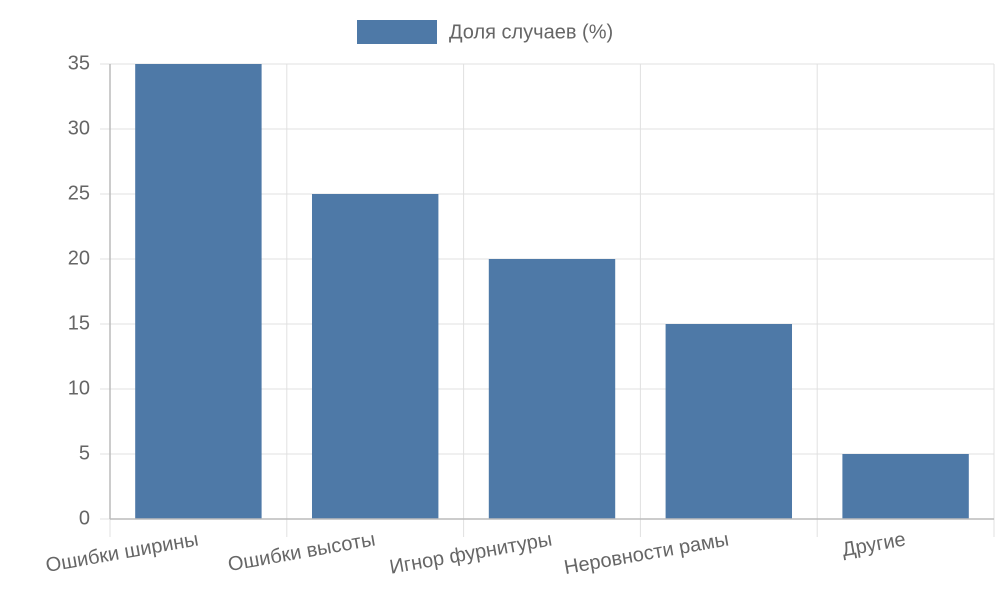 The height and width of the screenshot is (605, 1000). I want to click on y-tick-label: 10, so click(79, 388).